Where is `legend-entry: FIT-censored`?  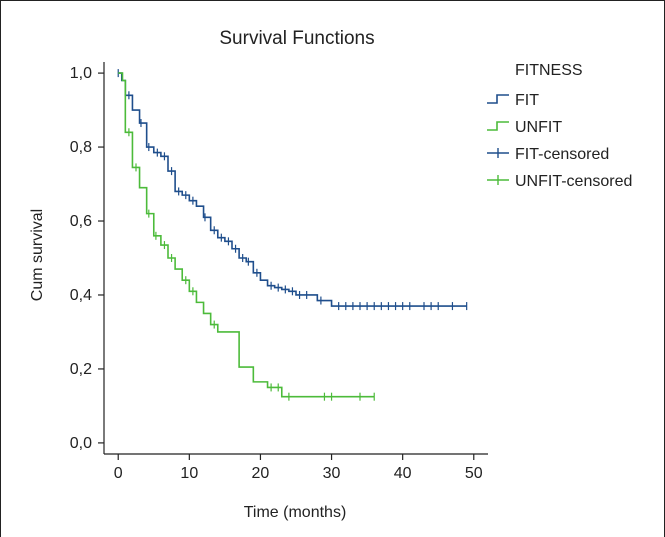
legend-entry: FIT-censored is located at coordinates (548, 154).